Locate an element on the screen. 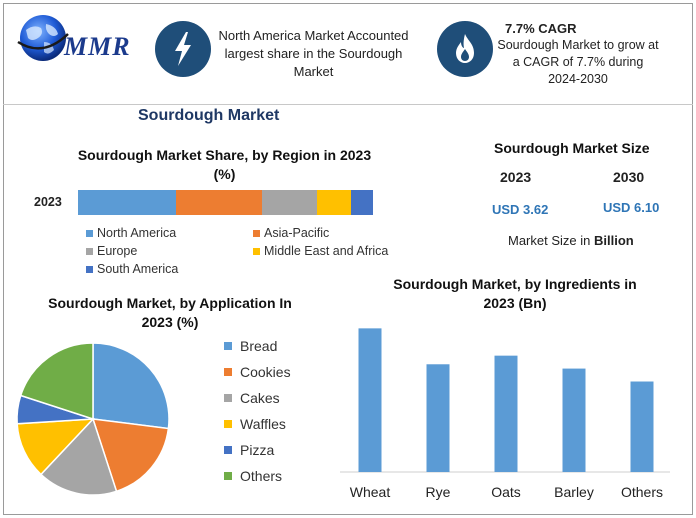 The image size is (696, 518). market-size-unit-prefix: Market Size in is located at coordinates (551, 240).